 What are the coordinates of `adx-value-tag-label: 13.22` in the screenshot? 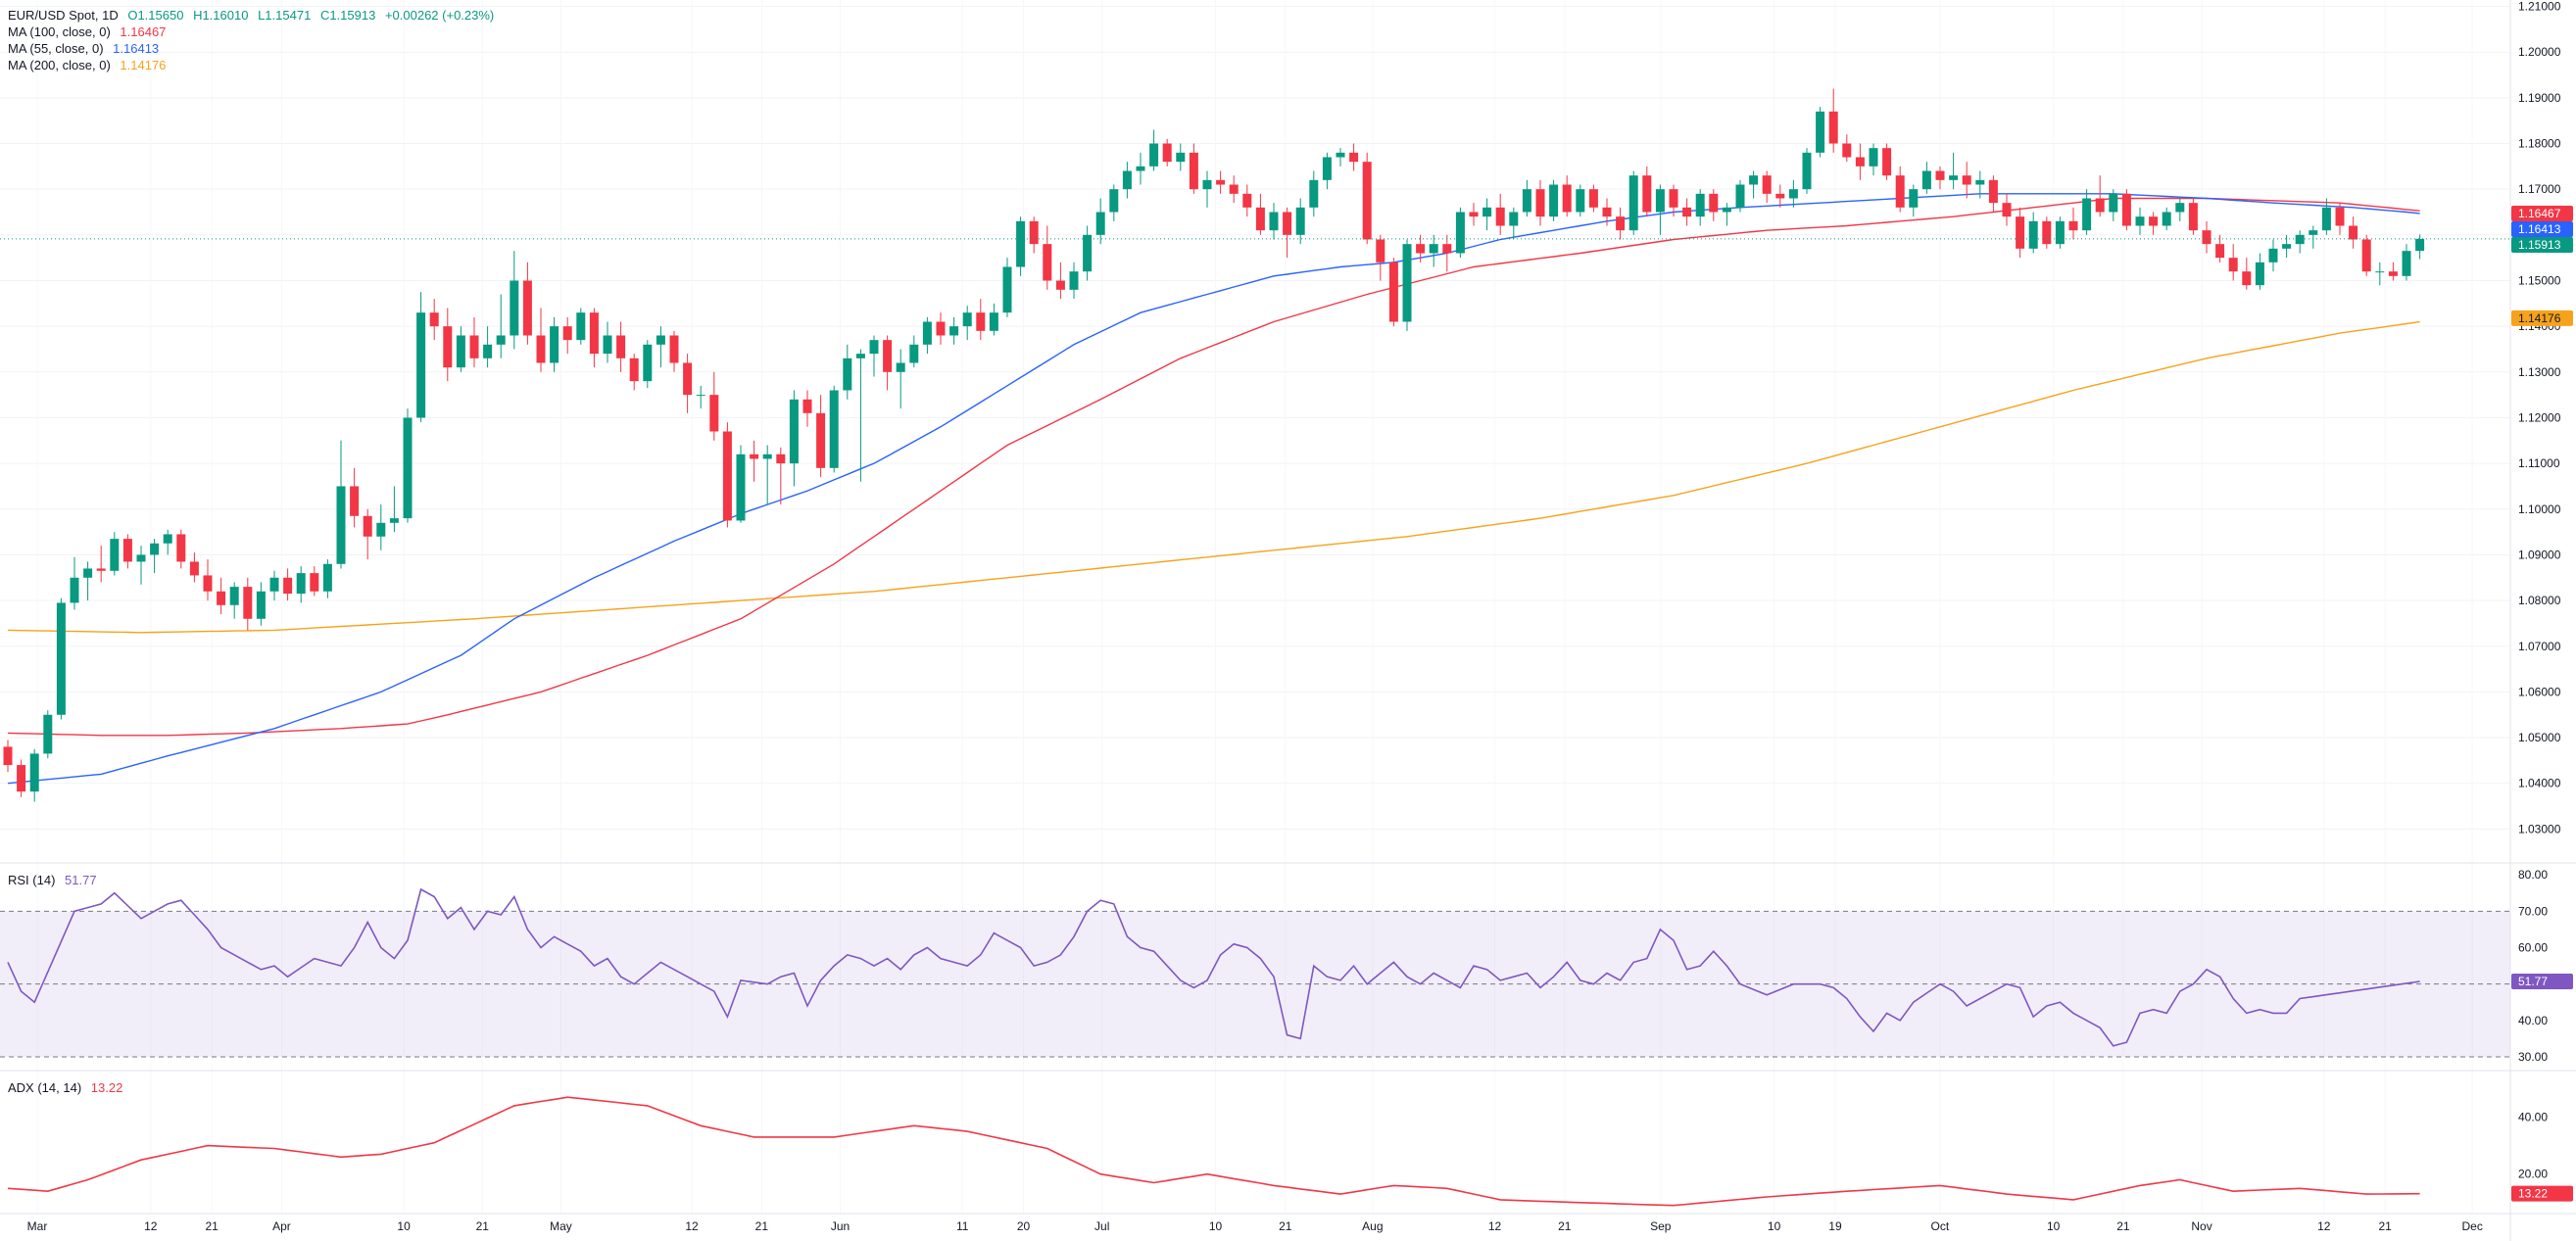 It's located at (2533, 1194).